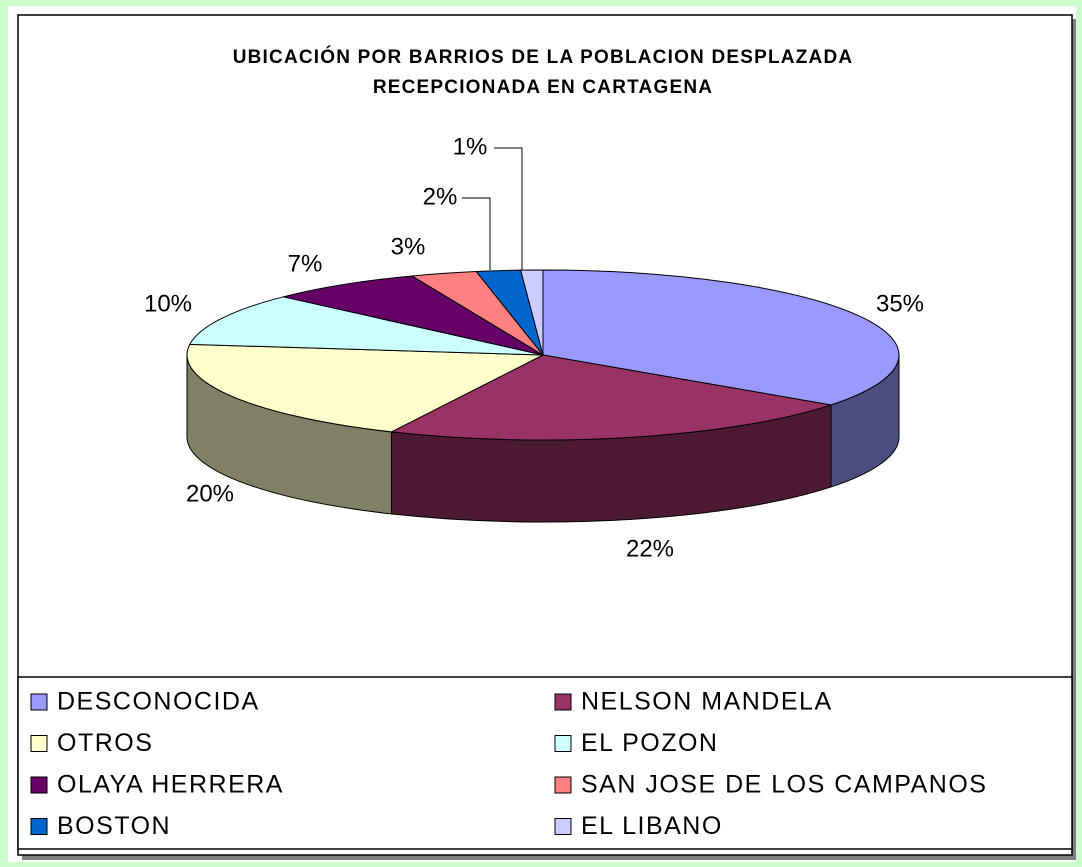  What do you see at coordinates (105, 743) in the screenshot?
I see `legend-label: OTROS` at bounding box center [105, 743].